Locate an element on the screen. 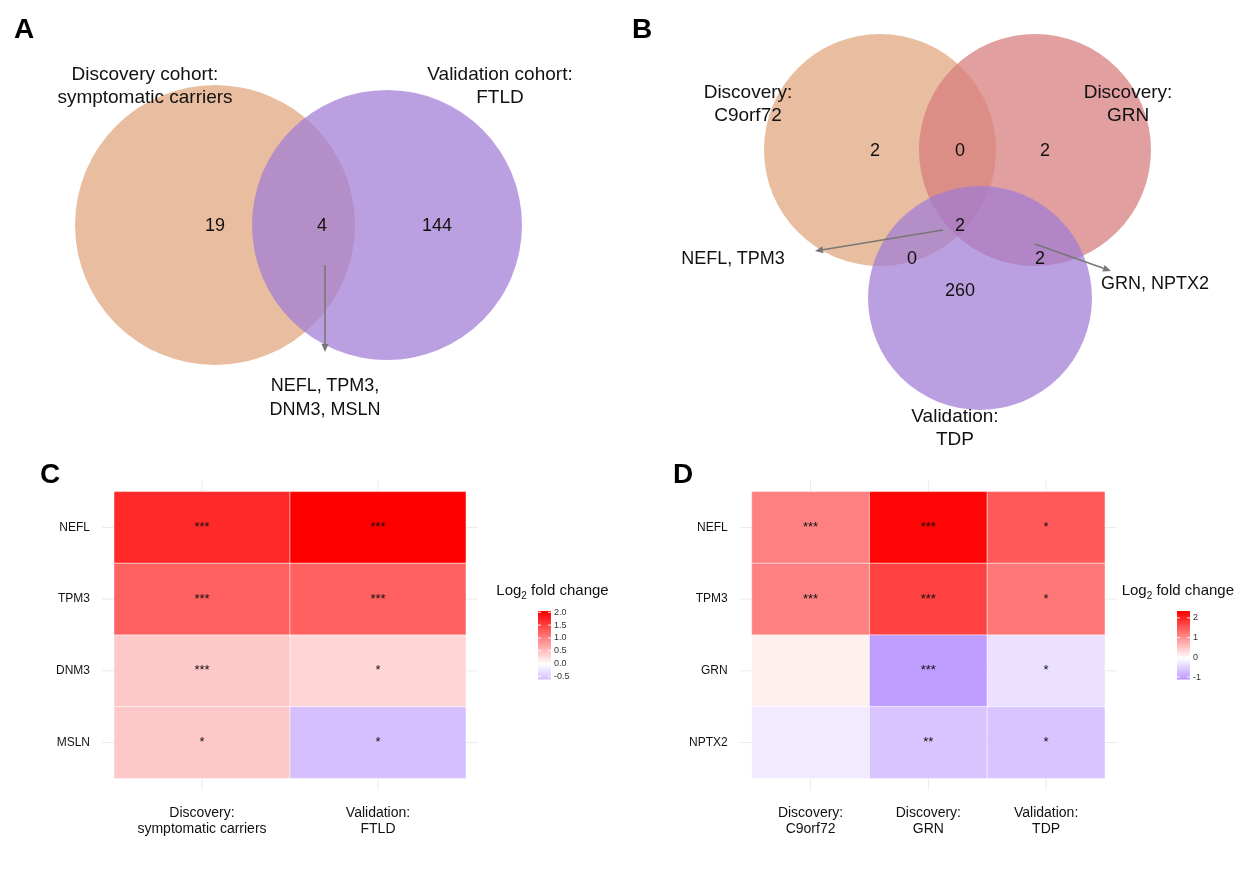 Image resolution: width=1237 pixels, height=874 pixels. text: B is located at coordinates (642, 28).